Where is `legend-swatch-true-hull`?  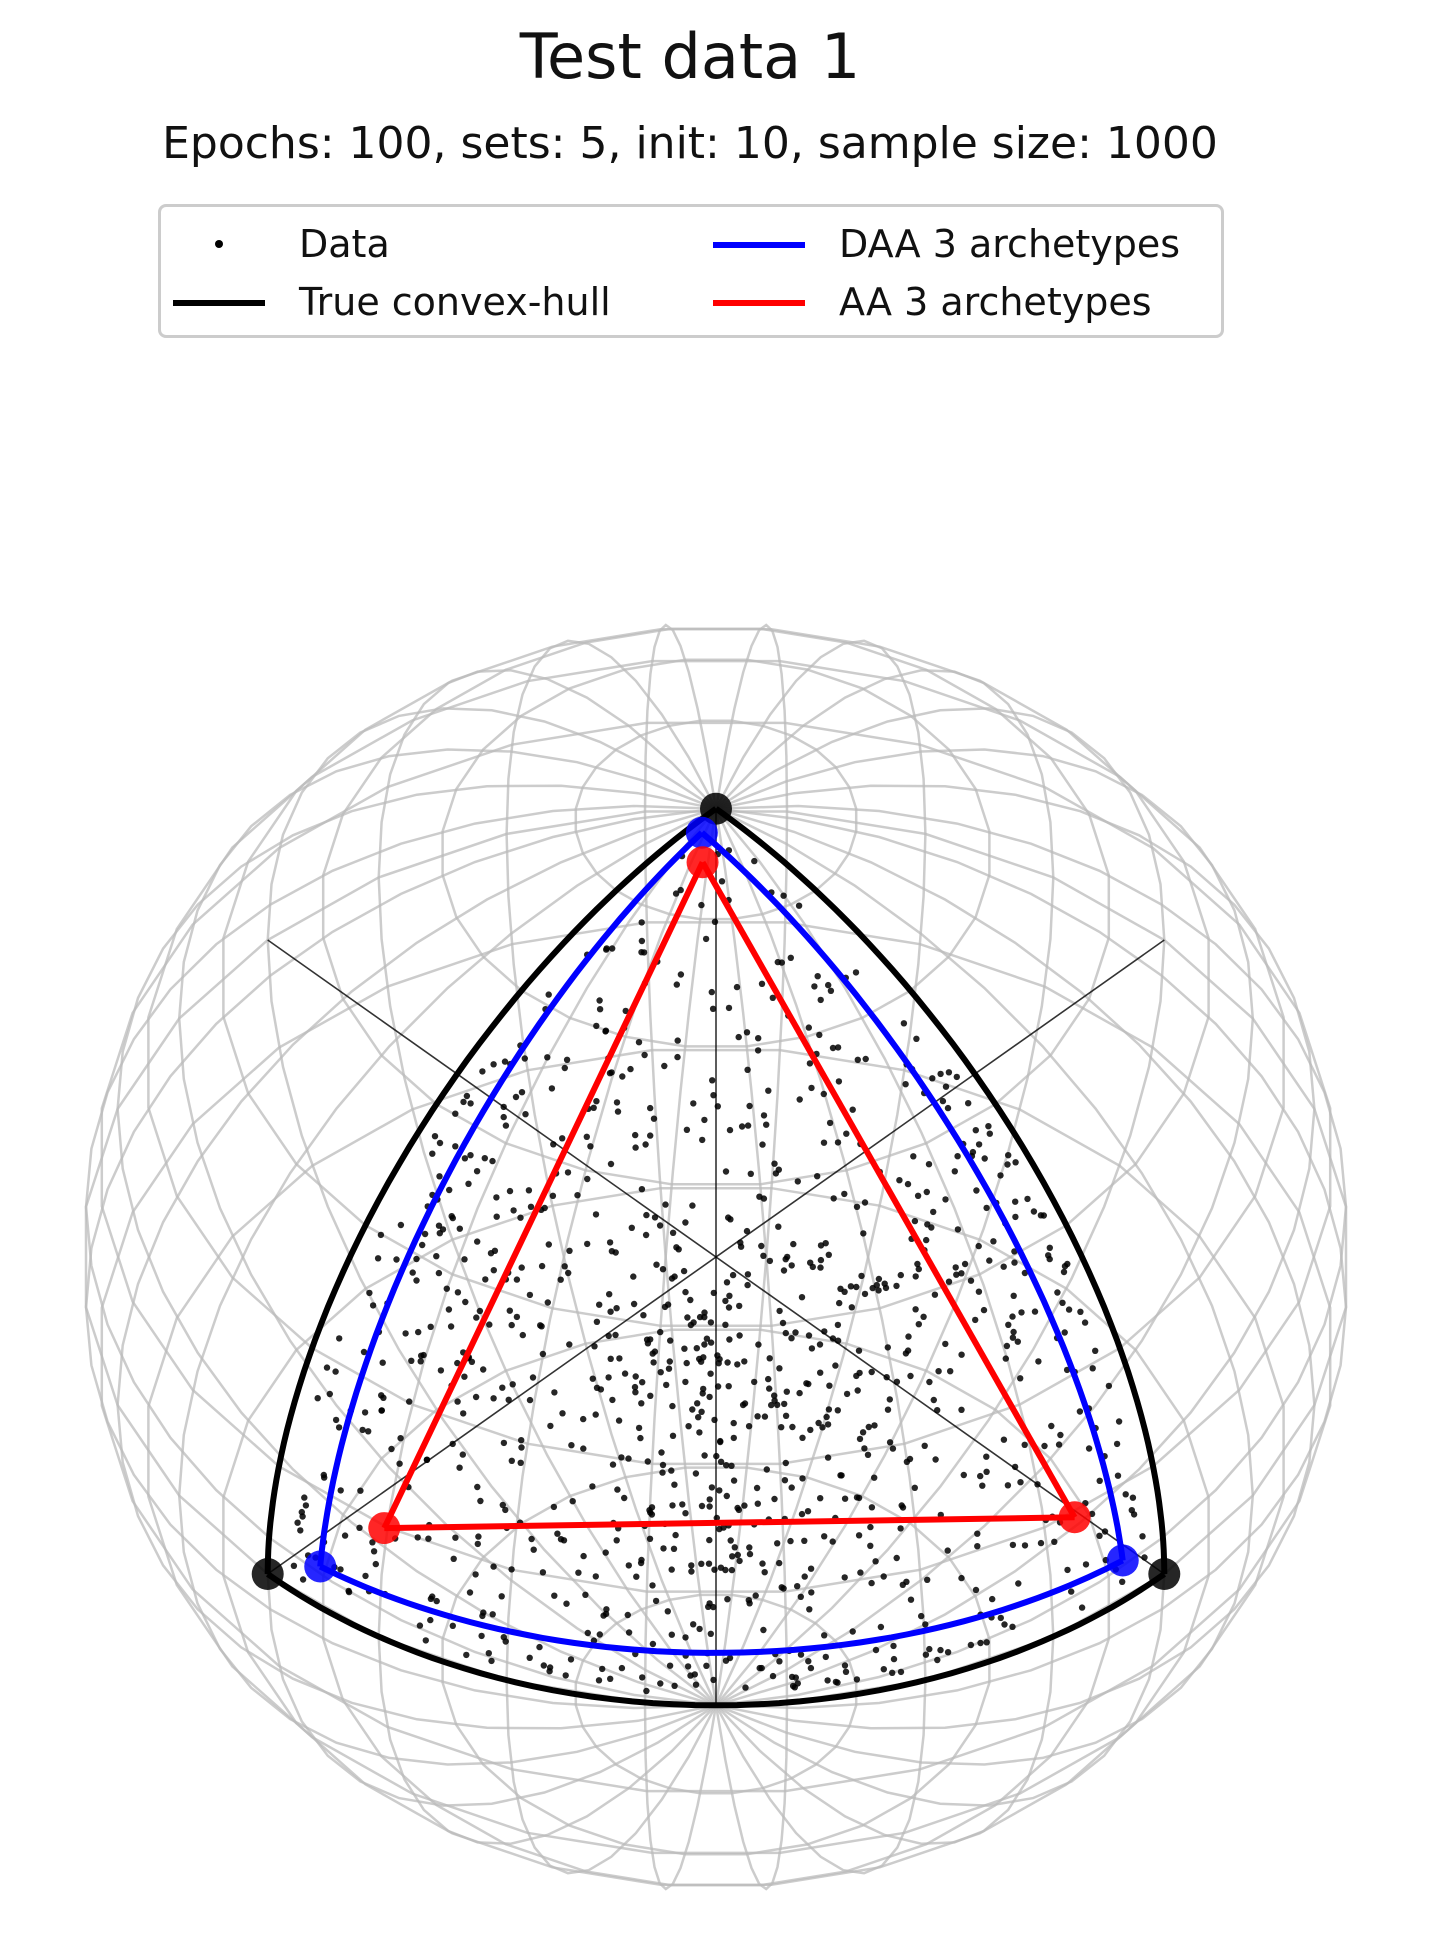 legend-swatch-true-hull is located at coordinates (219, 302).